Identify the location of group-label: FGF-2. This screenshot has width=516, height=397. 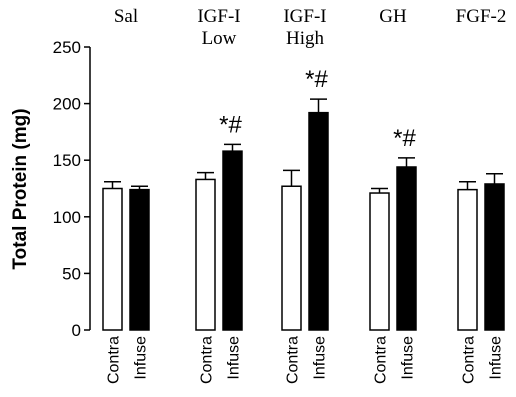
(481, 16).